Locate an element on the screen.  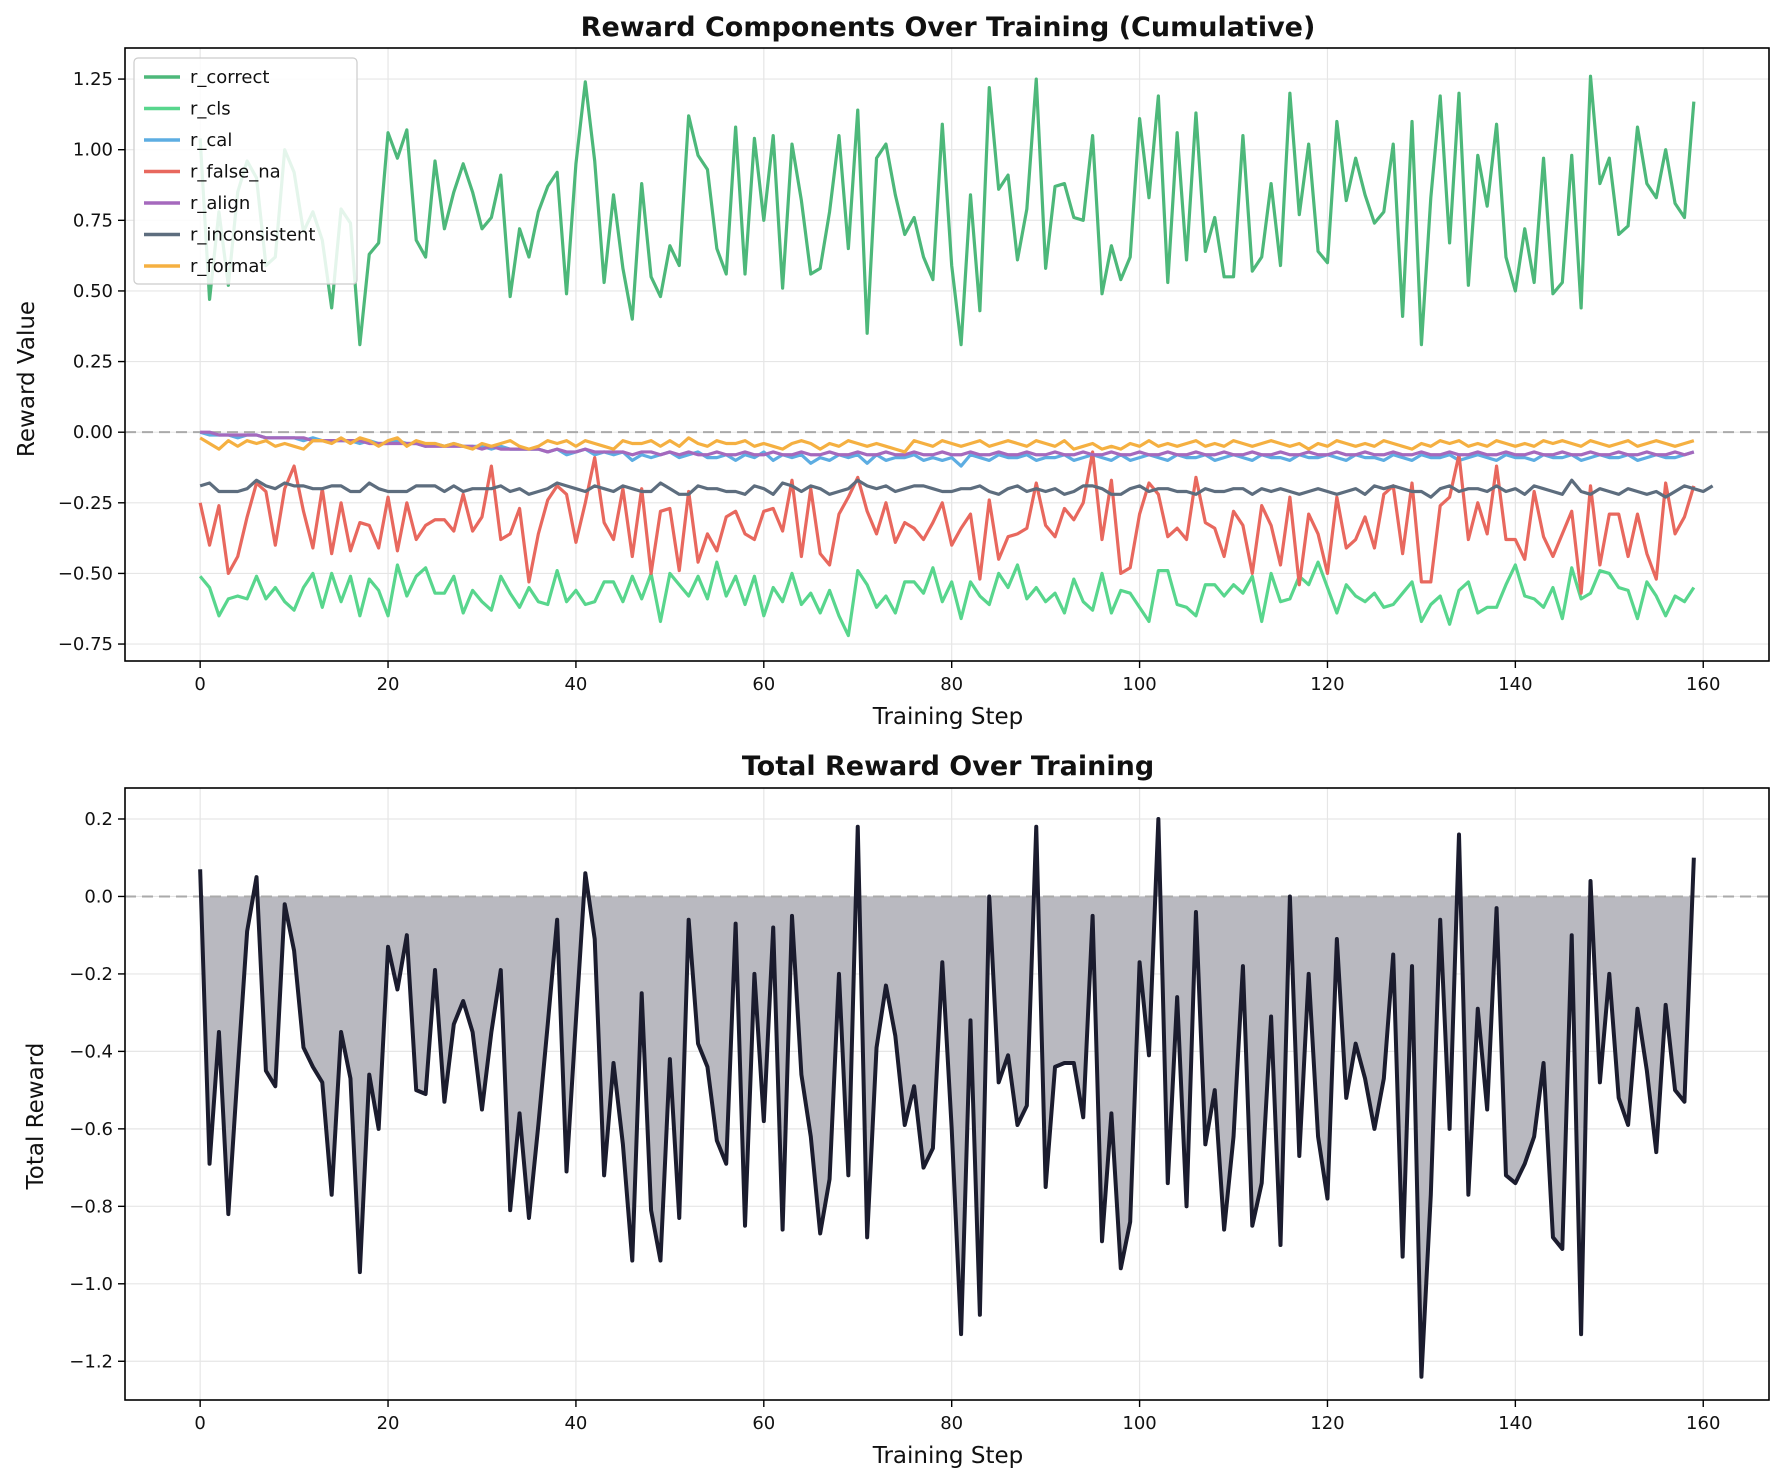
total-y-axis-label: Total Reward is located at coordinates (36, 1117).